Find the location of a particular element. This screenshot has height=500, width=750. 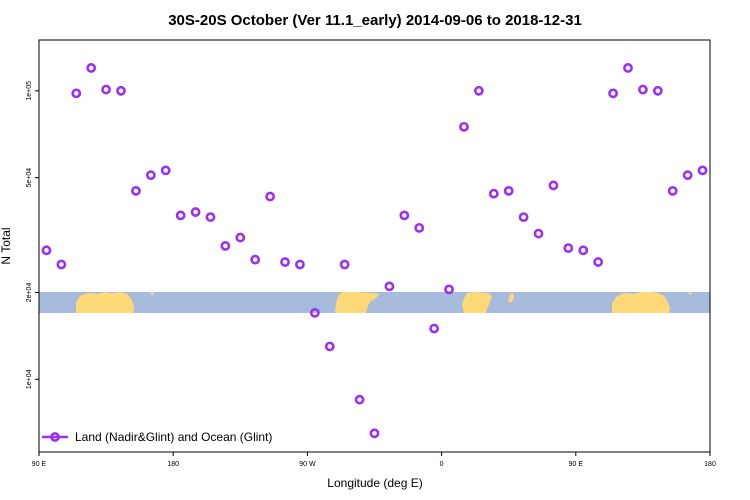

y-tick-label: 1e+04 is located at coordinates (29, 379).